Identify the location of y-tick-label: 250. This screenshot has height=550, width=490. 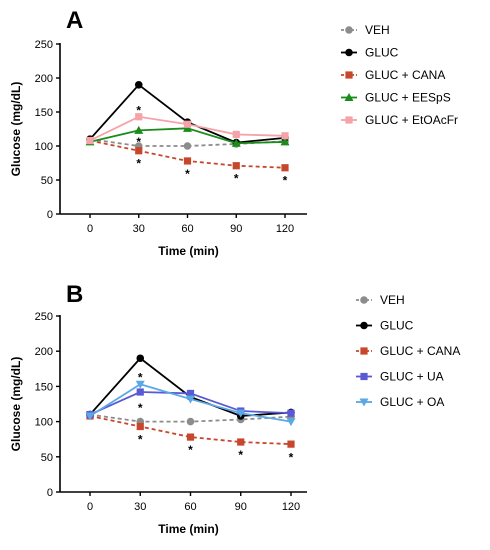
(44, 317).